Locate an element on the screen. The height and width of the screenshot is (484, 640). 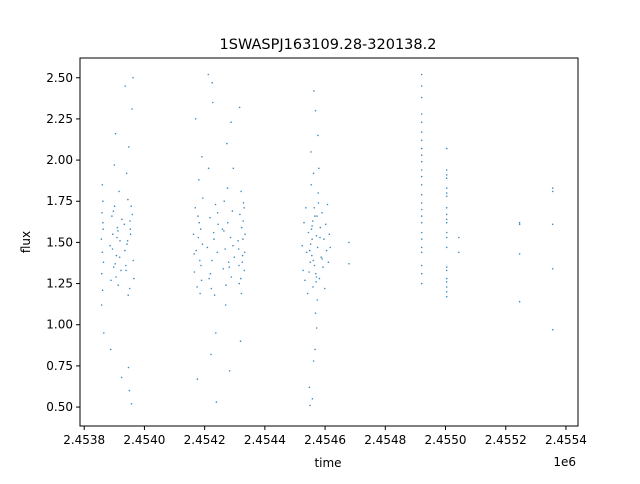
y-tick-label: 2.25 is located at coordinates (59, 119).